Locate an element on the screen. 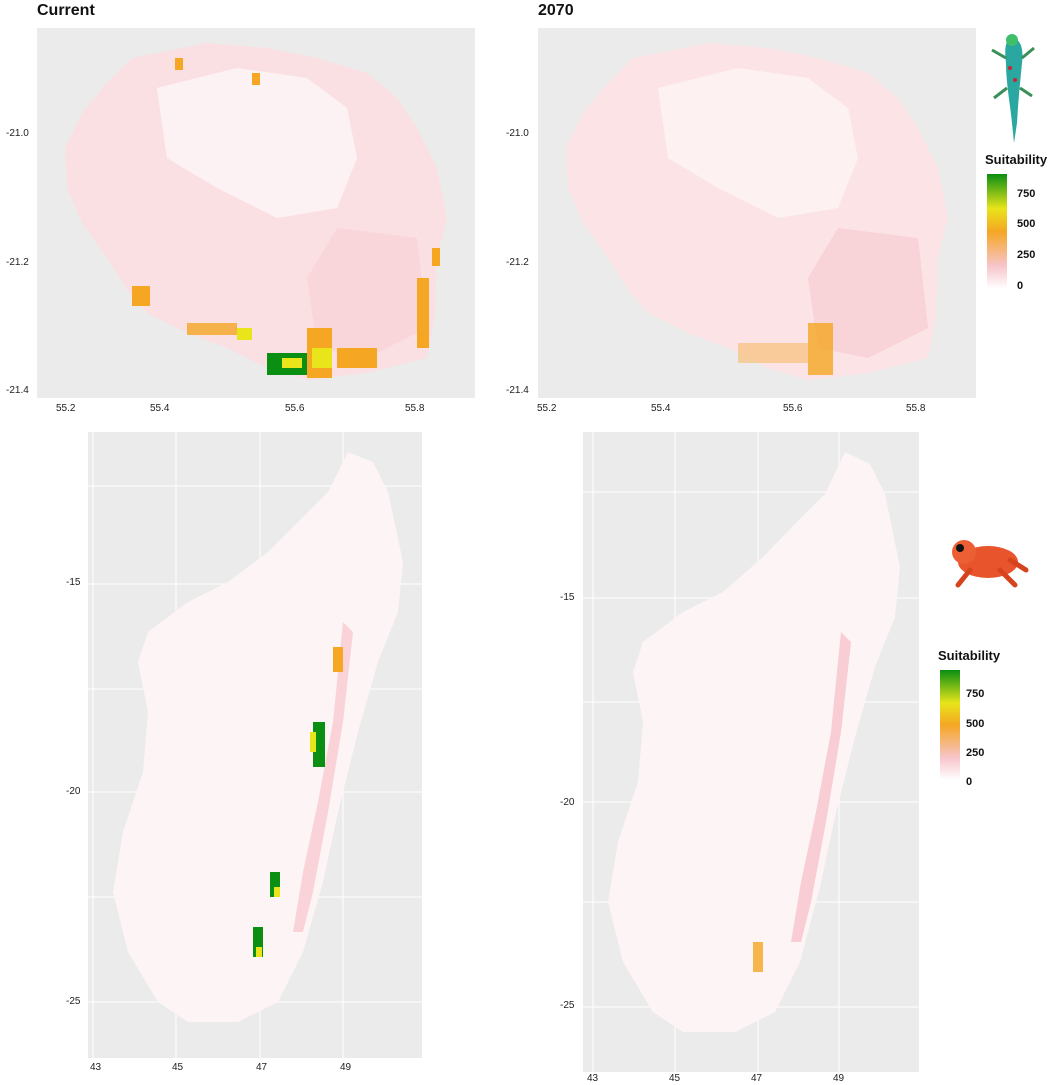 Image resolution: width=1050 pixels, height=1085 pixels. gecko-icon is located at coordinates (1012, 87).